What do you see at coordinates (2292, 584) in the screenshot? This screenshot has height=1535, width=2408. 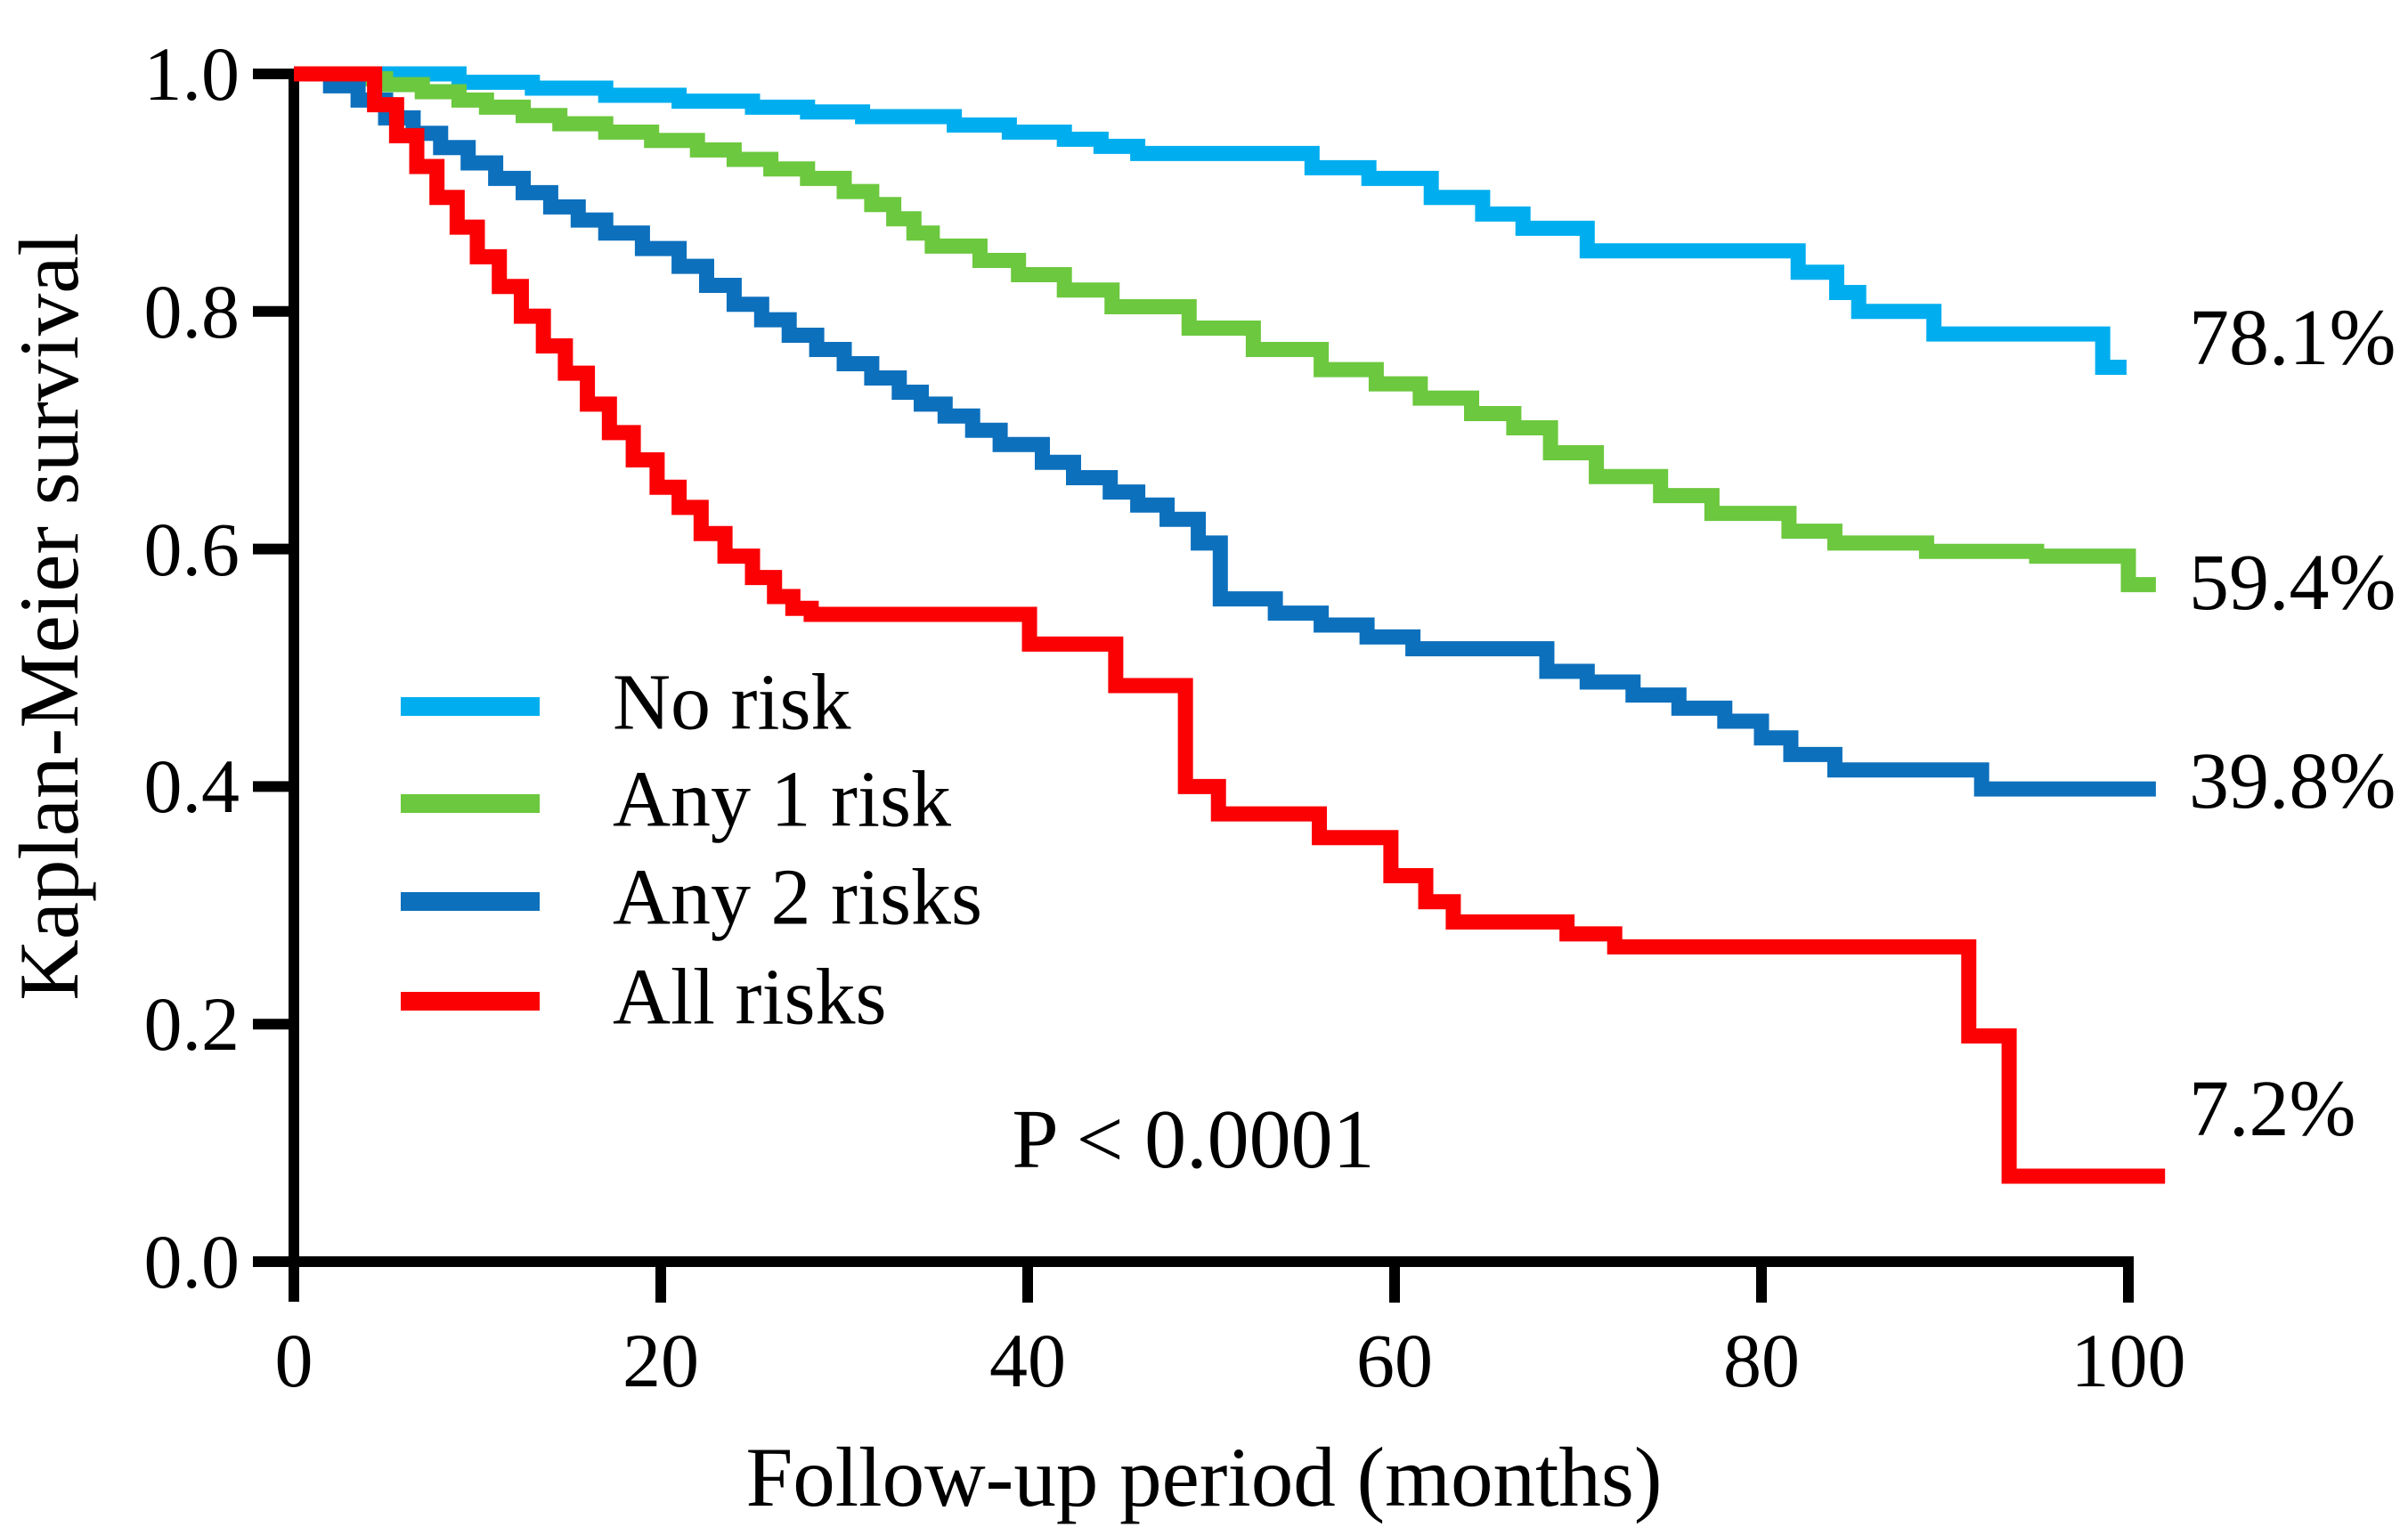 I see `final-survival-label-any-1-risk: 59.4%` at bounding box center [2292, 584].